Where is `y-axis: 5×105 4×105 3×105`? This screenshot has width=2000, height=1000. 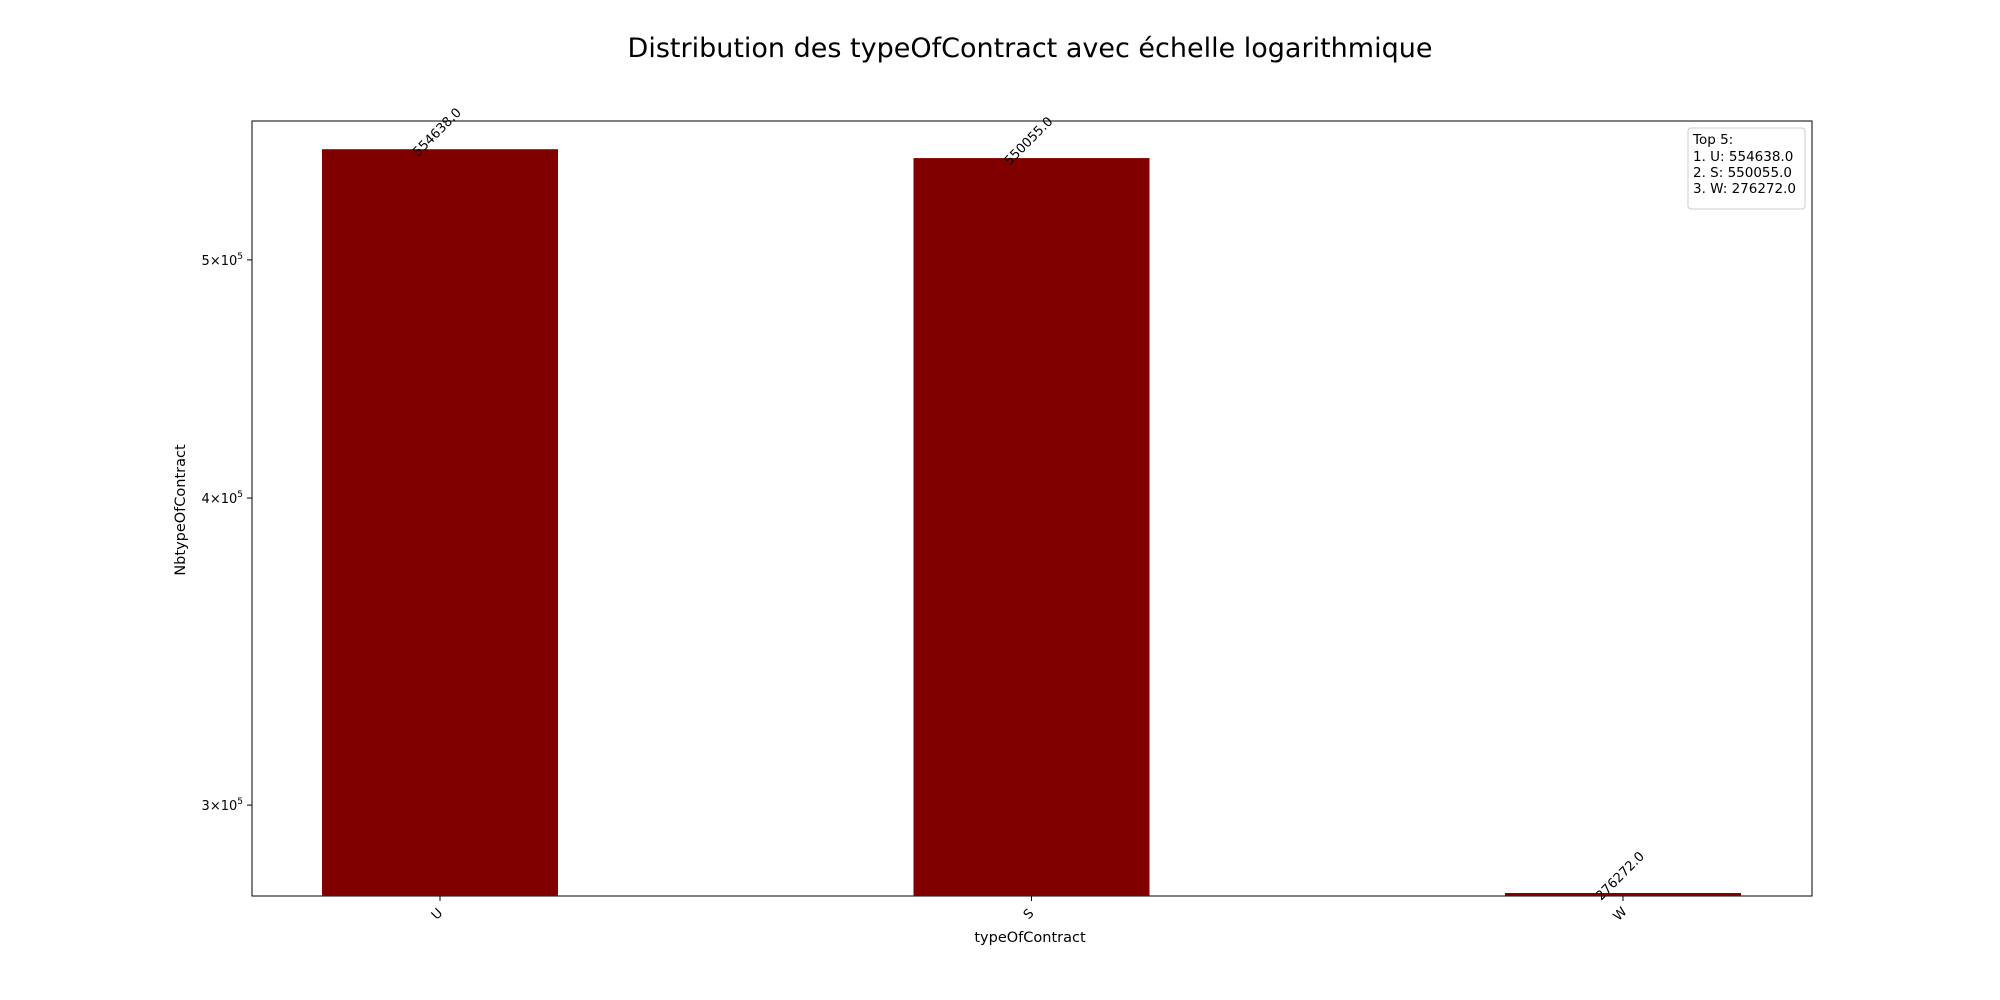 y-axis: 5×105 4×105 3×105 is located at coordinates (227, 533).